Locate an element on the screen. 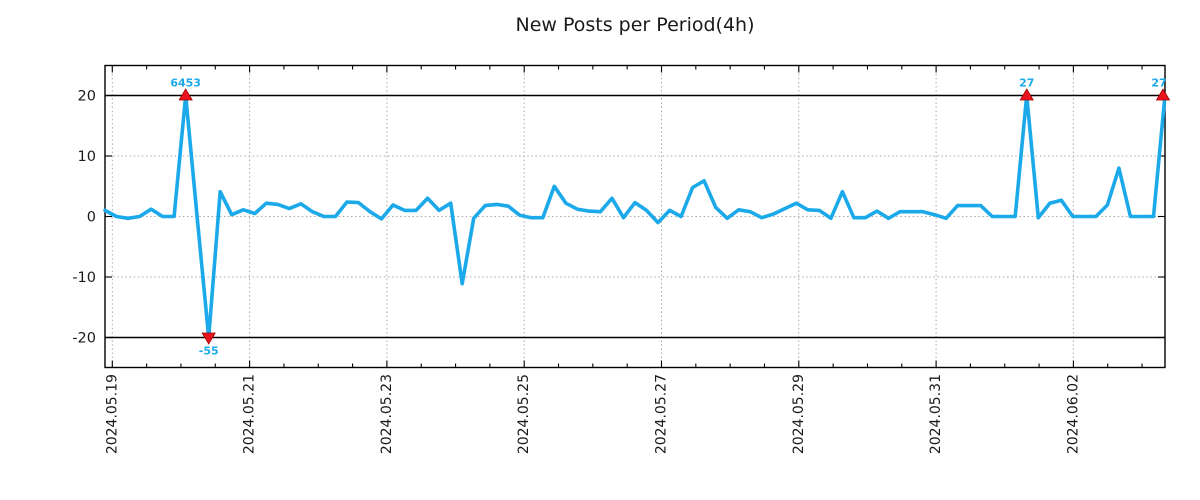 The width and height of the screenshot is (1200, 500). y-tick-label: 10 is located at coordinates (87, 157).